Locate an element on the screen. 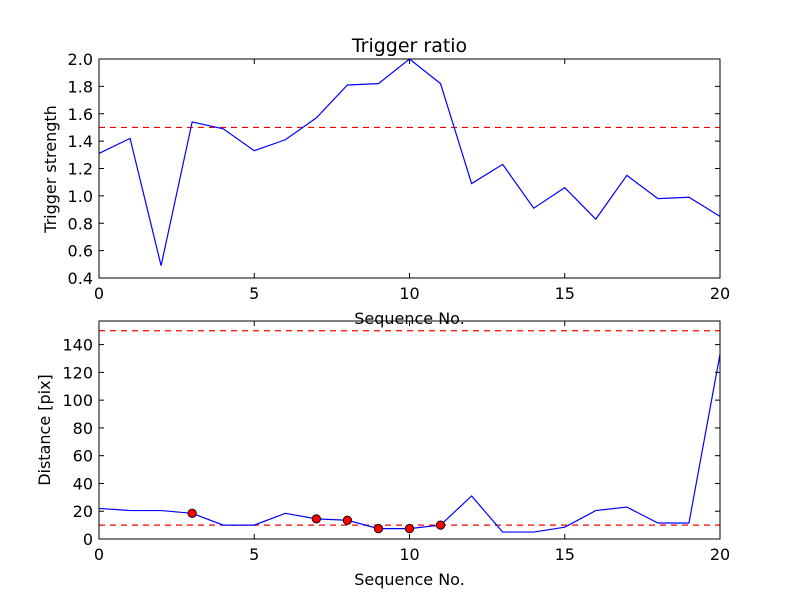  top-y-tick-label: 0.8 is located at coordinates (80, 223).